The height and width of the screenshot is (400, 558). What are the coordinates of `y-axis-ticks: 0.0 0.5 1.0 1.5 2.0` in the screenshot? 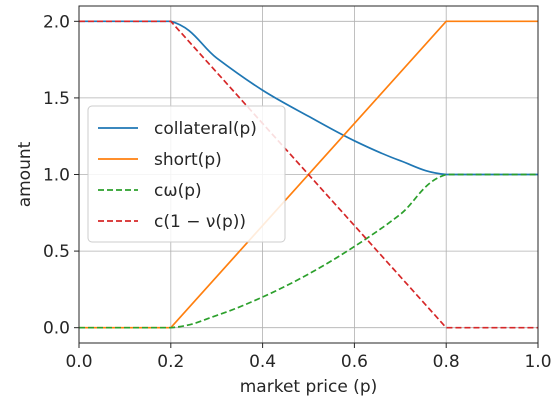 It's located at (61, 175).